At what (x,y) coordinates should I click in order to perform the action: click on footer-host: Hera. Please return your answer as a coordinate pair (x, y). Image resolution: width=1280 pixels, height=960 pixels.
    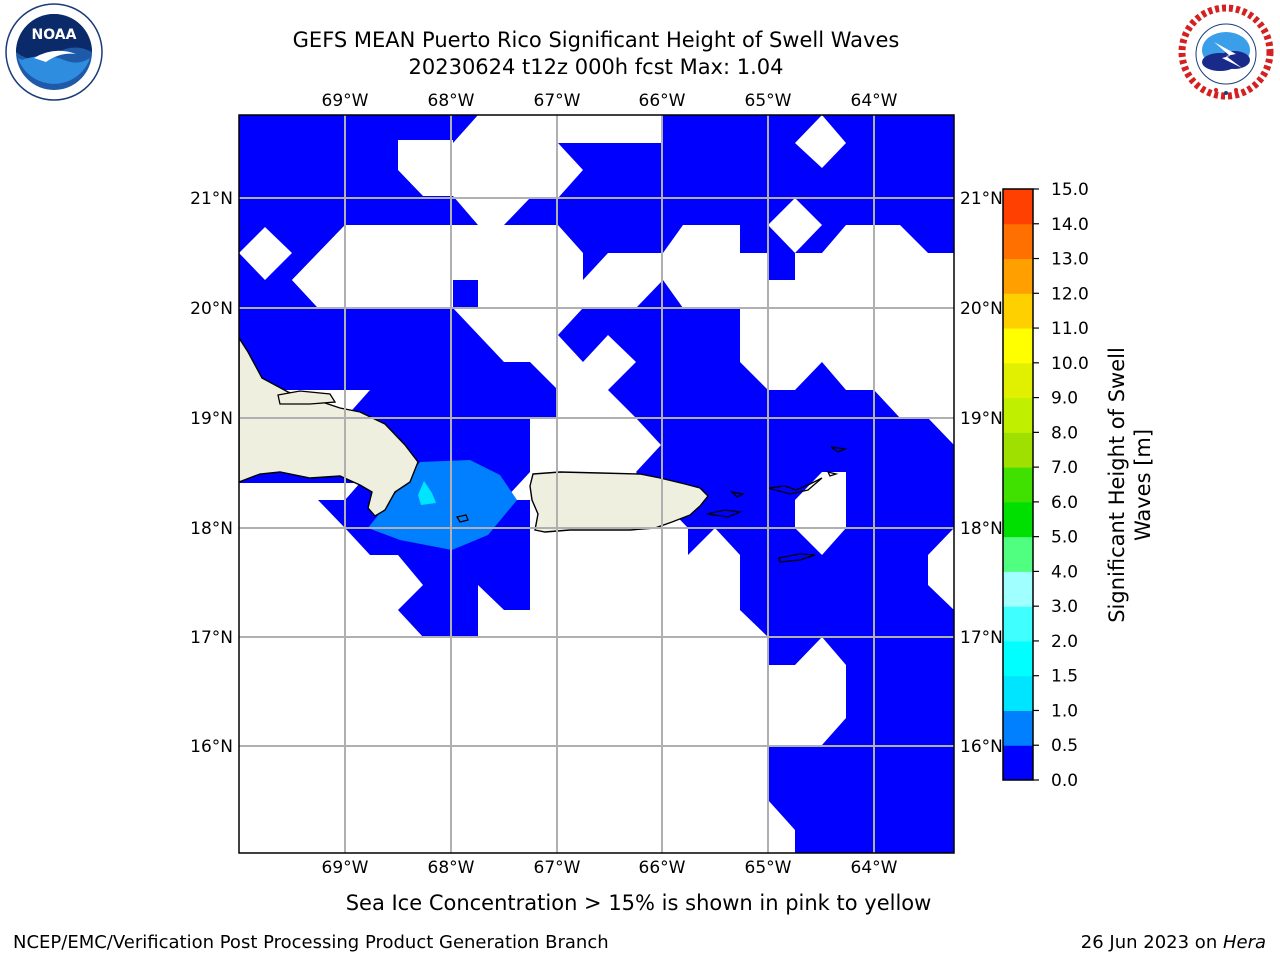
    Looking at the image, I should click on (1244, 942).